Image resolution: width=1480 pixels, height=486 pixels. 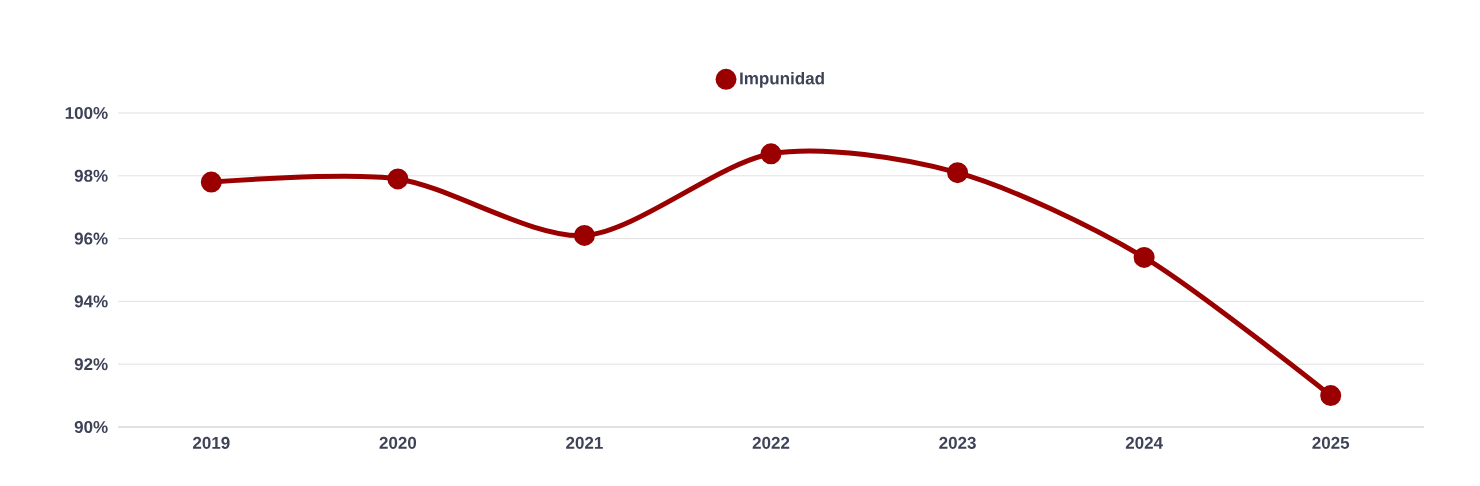 I want to click on x-tick-label: 2023, so click(x=957, y=442).